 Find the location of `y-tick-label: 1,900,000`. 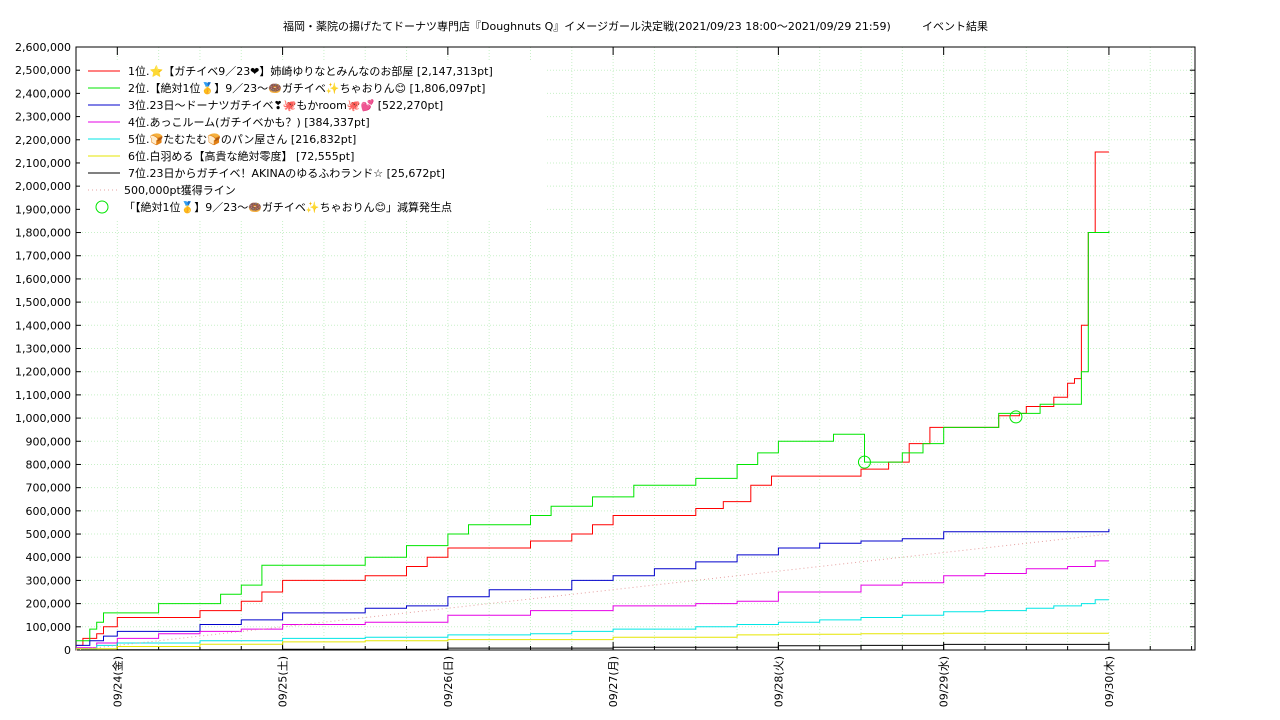

y-tick-label: 1,900,000 is located at coordinates (43, 209).